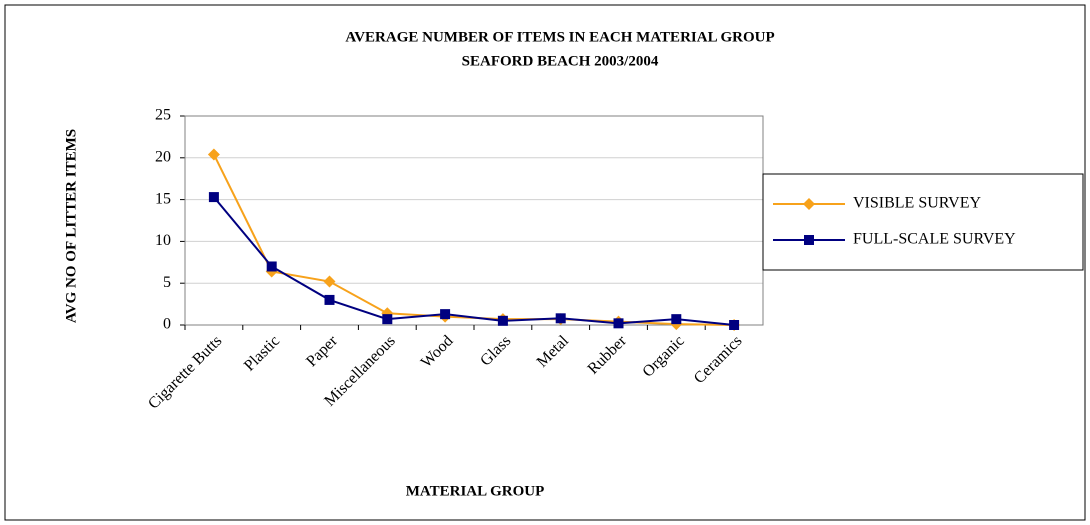  What do you see at coordinates (167, 324) in the screenshot?
I see `y-tick-label: 0` at bounding box center [167, 324].